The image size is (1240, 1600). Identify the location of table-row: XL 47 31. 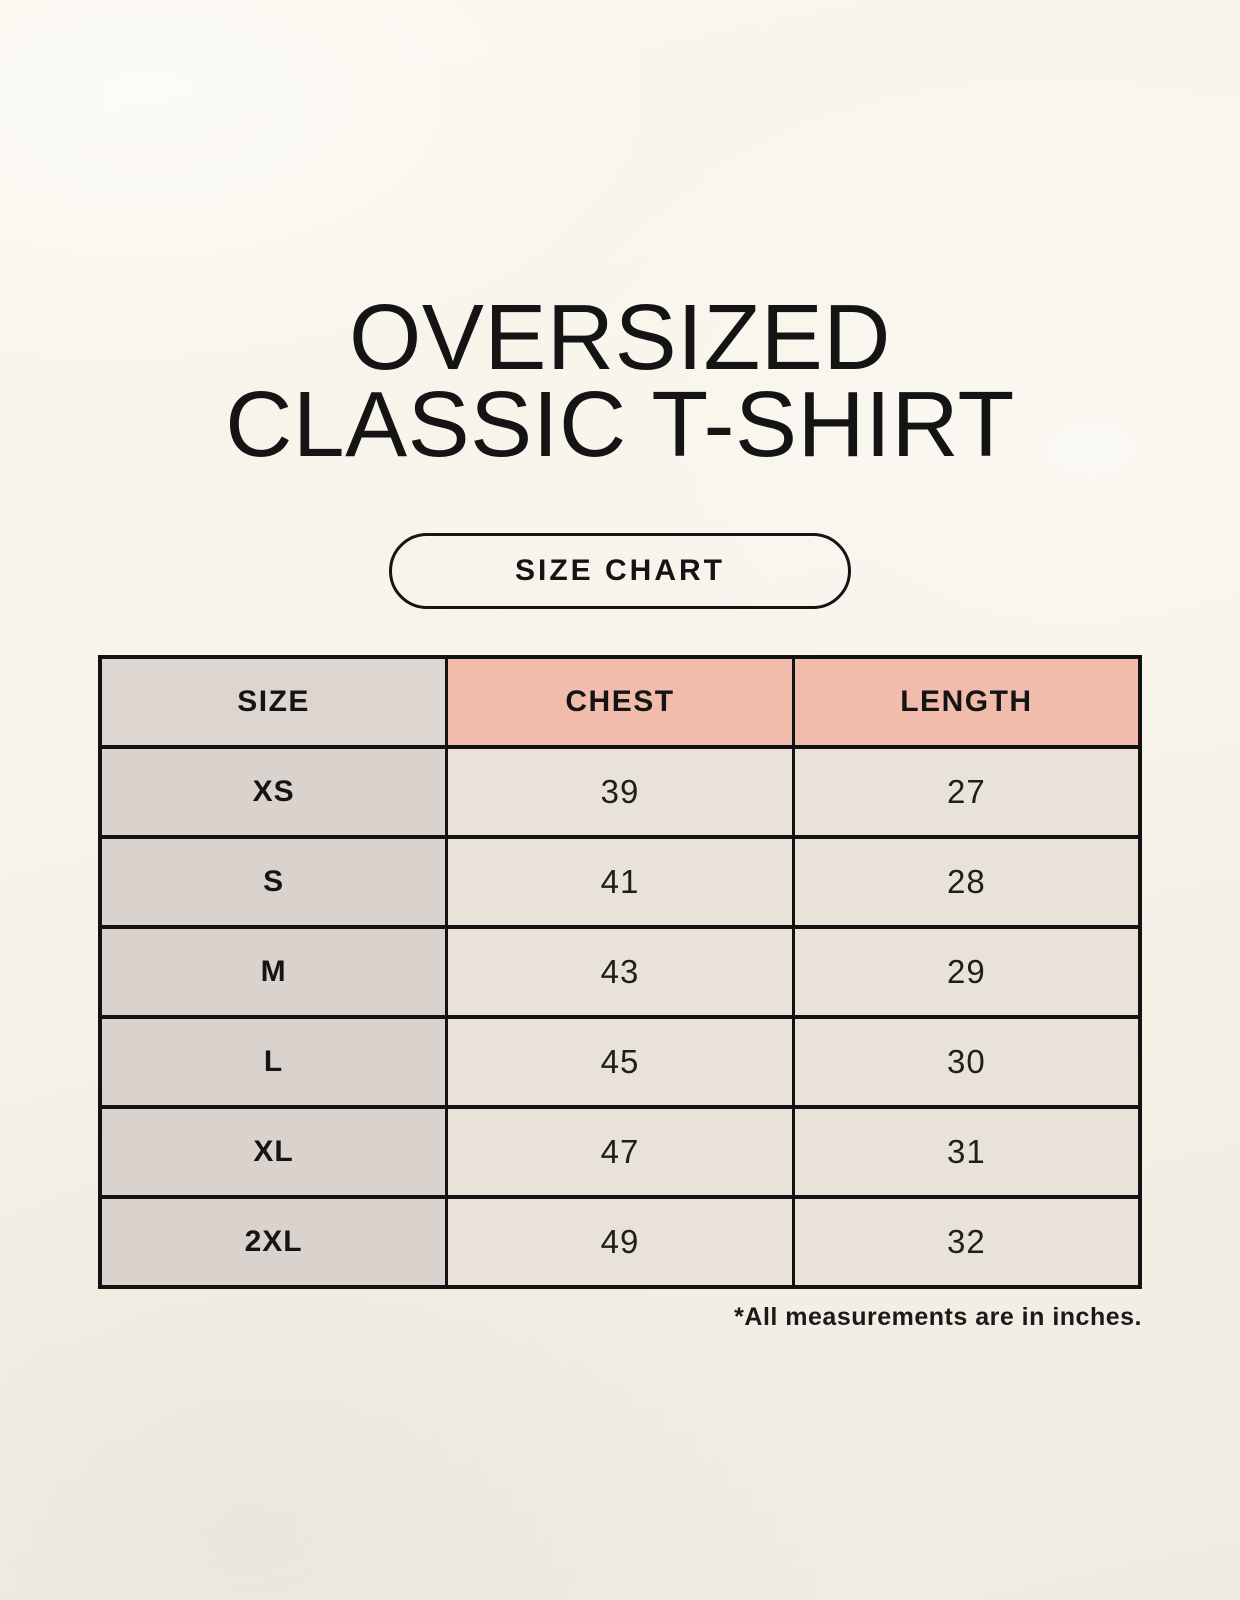
(620, 1151).